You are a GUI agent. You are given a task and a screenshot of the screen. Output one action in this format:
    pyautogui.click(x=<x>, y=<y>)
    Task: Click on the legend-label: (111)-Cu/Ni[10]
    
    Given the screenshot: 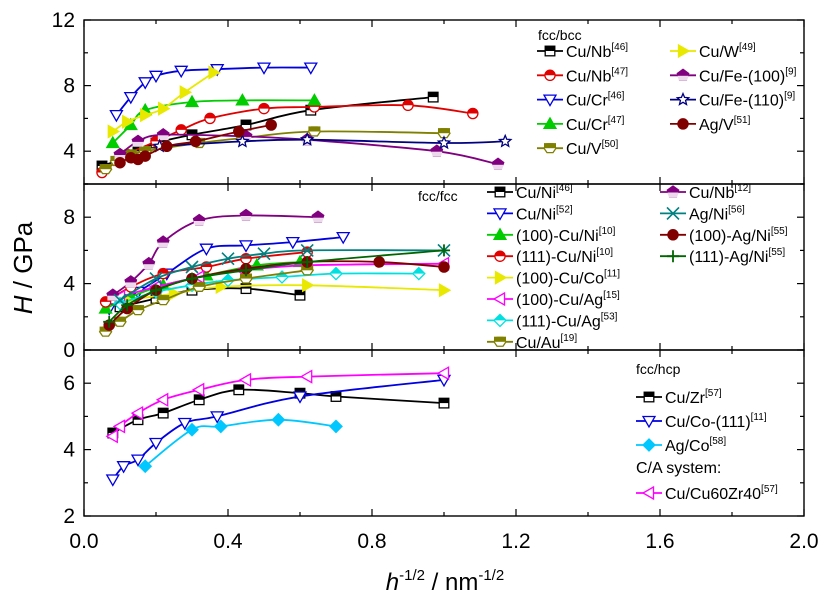 What is the action you would take?
    pyautogui.click(x=564, y=256)
    